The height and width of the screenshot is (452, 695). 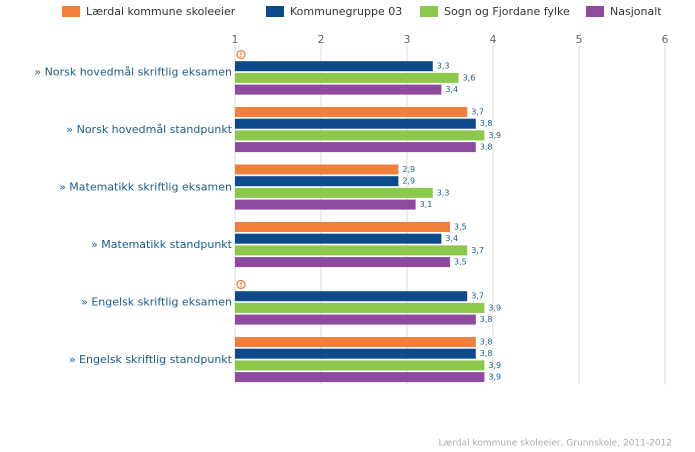 What do you see at coordinates (346, 11) in the screenshot?
I see `legend-label: Kommunegruppe 03` at bounding box center [346, 11].